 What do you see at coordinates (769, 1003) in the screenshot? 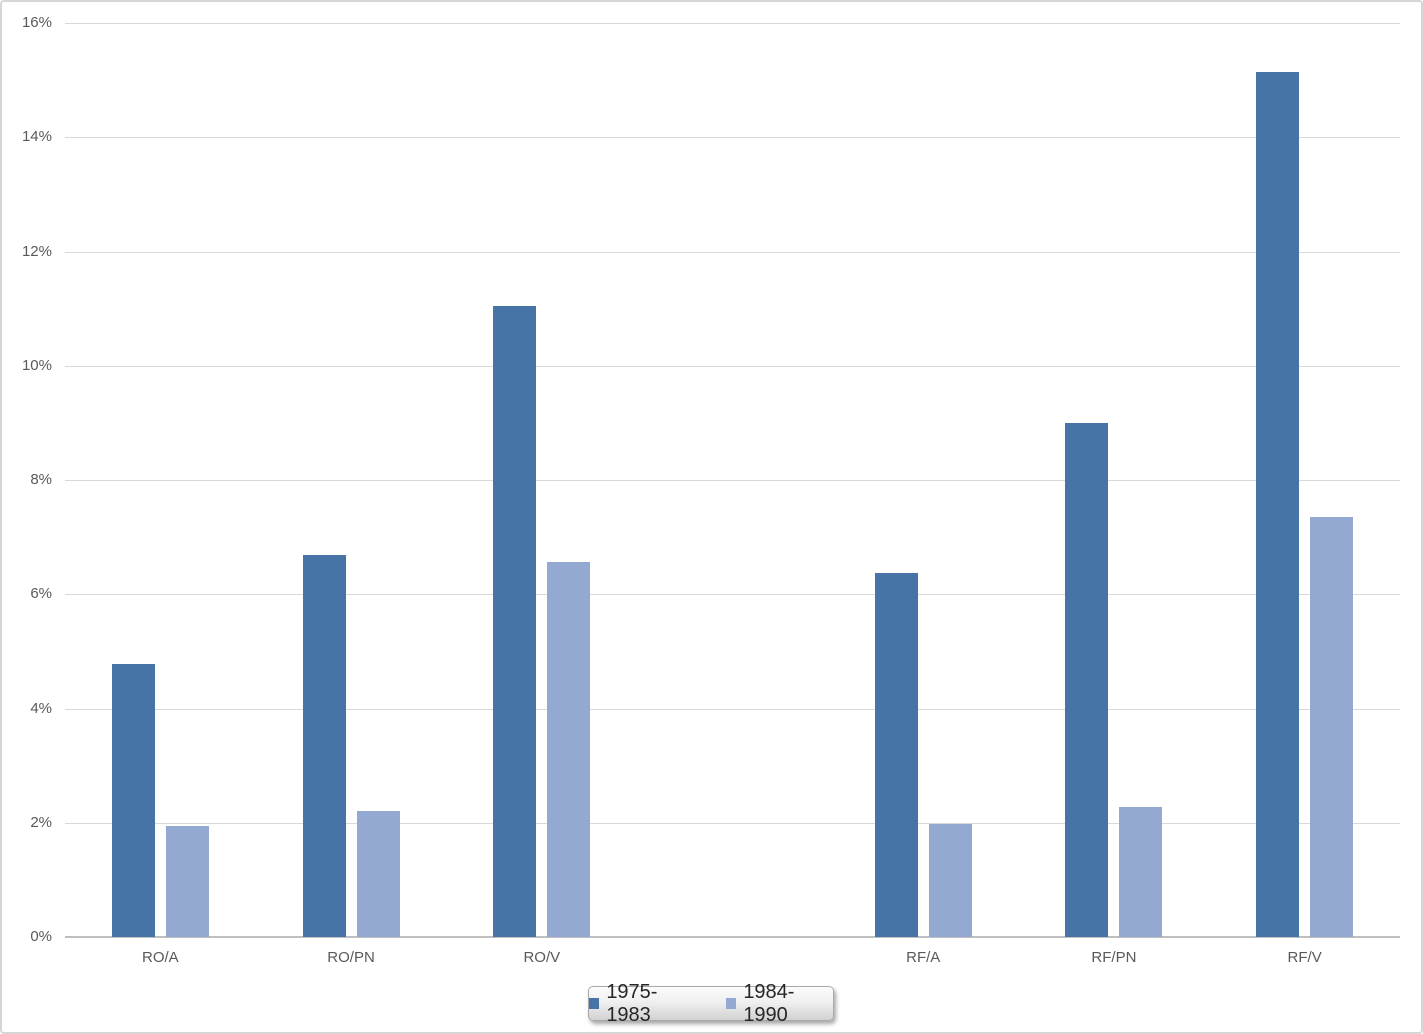
I see `legend-label-series-2: 1984-1990` at bounding box center [769, 1003].